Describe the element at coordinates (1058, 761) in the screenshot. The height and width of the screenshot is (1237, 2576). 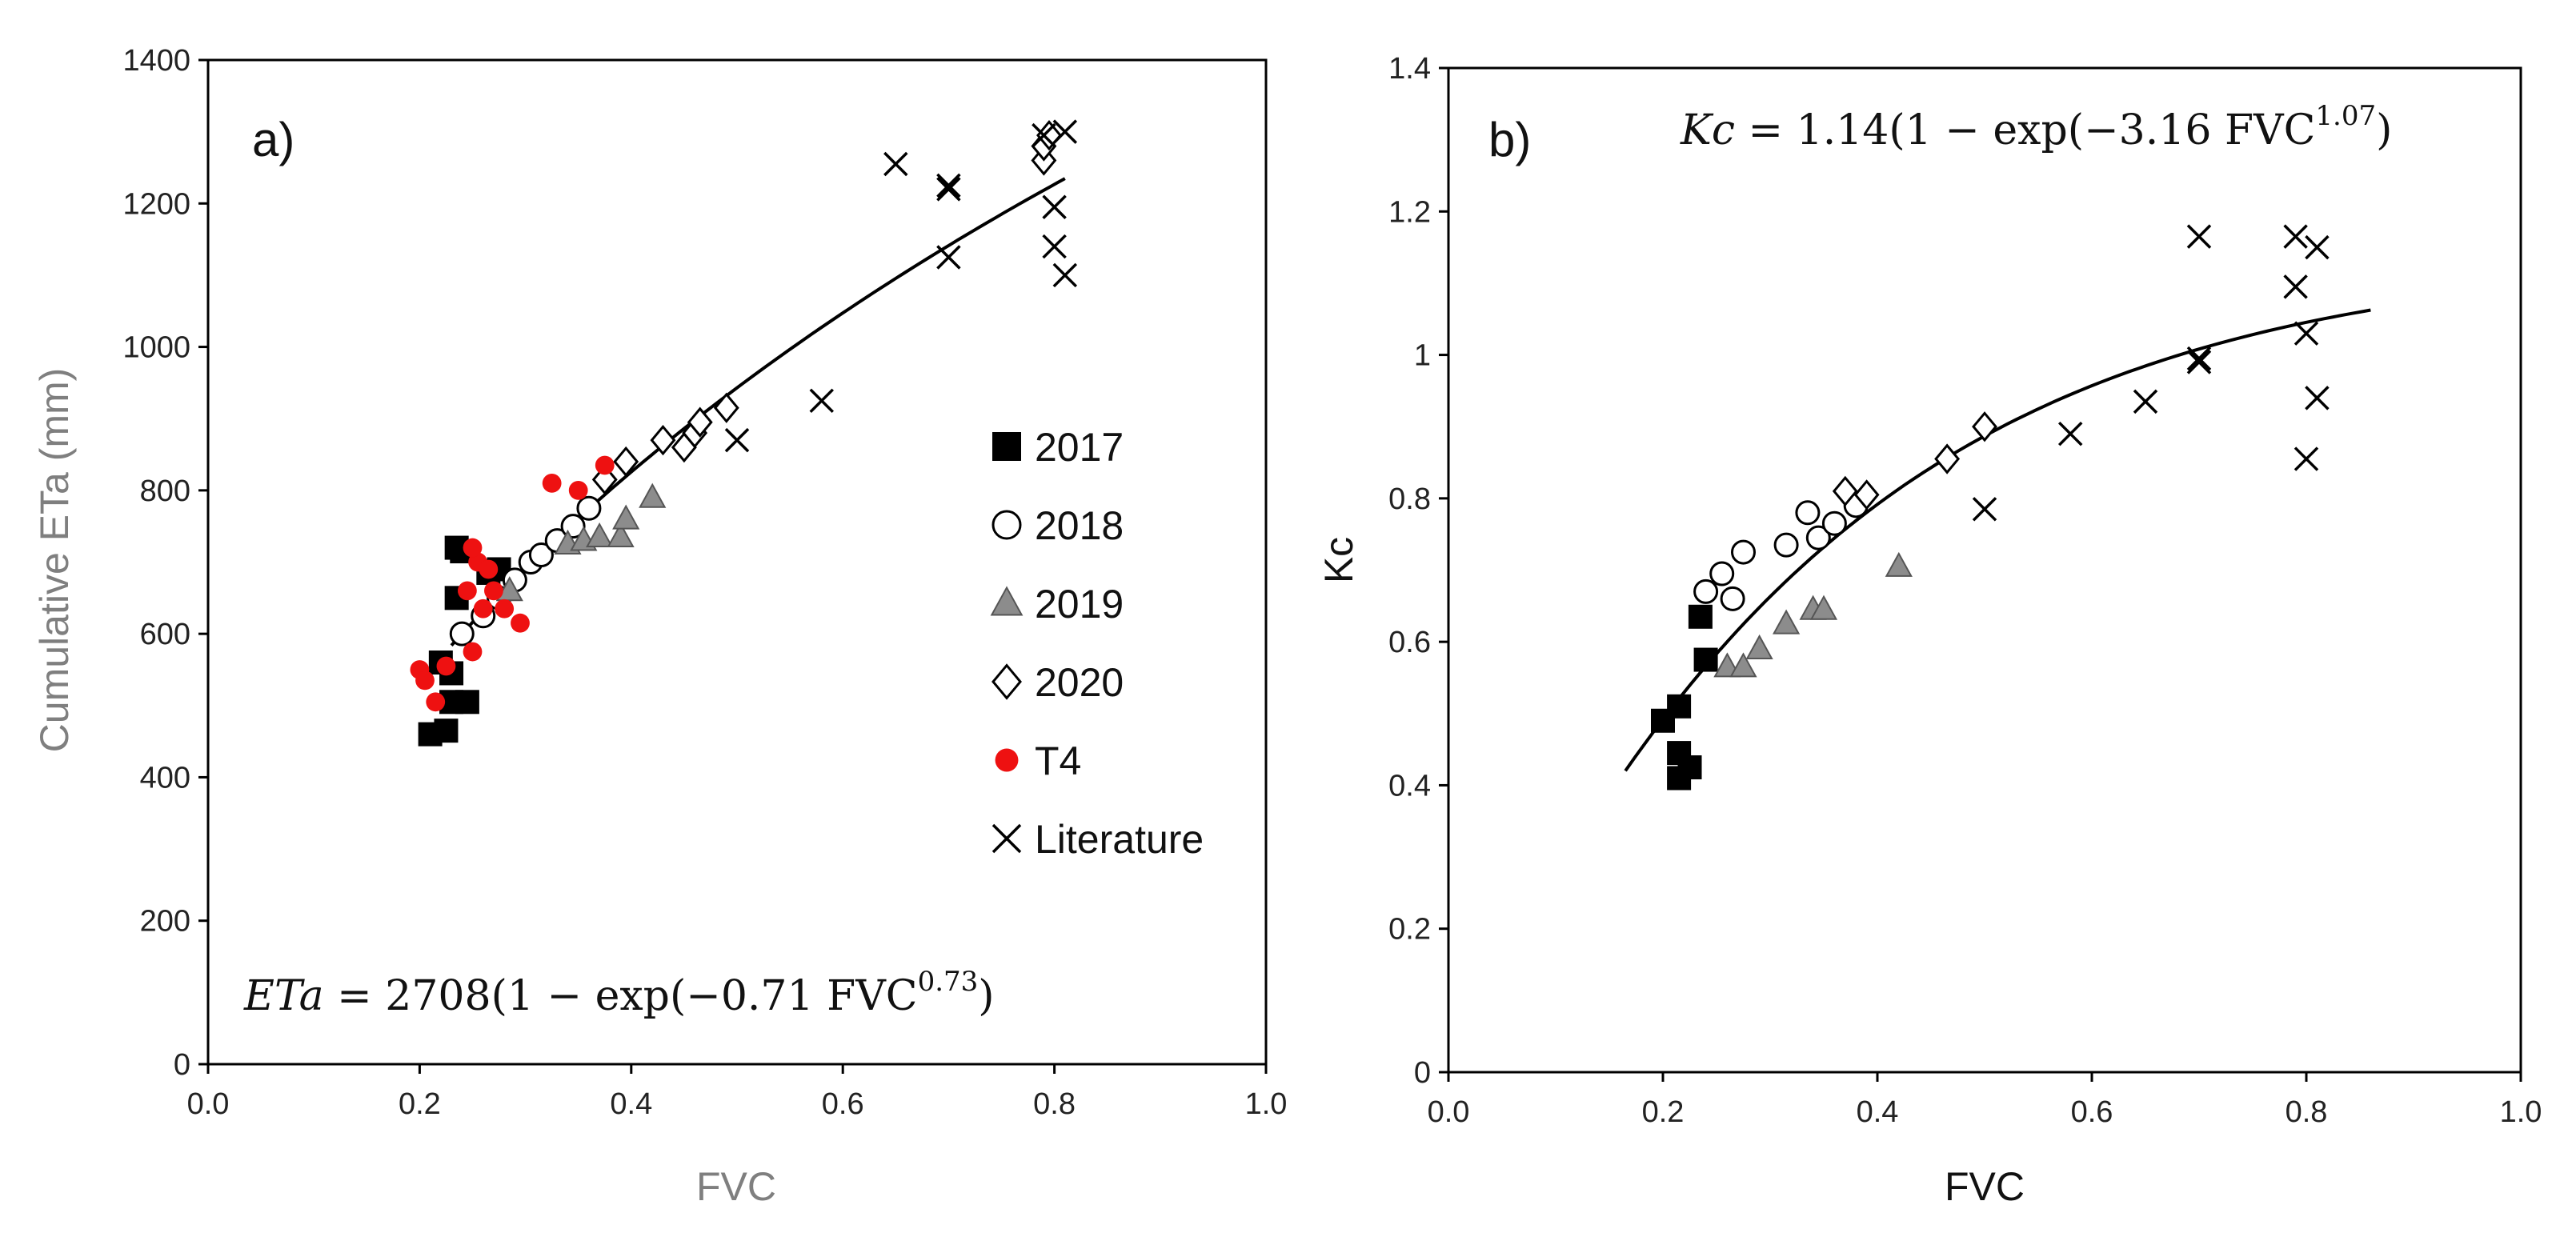
I see `legend-label-t4: T4` at that location.